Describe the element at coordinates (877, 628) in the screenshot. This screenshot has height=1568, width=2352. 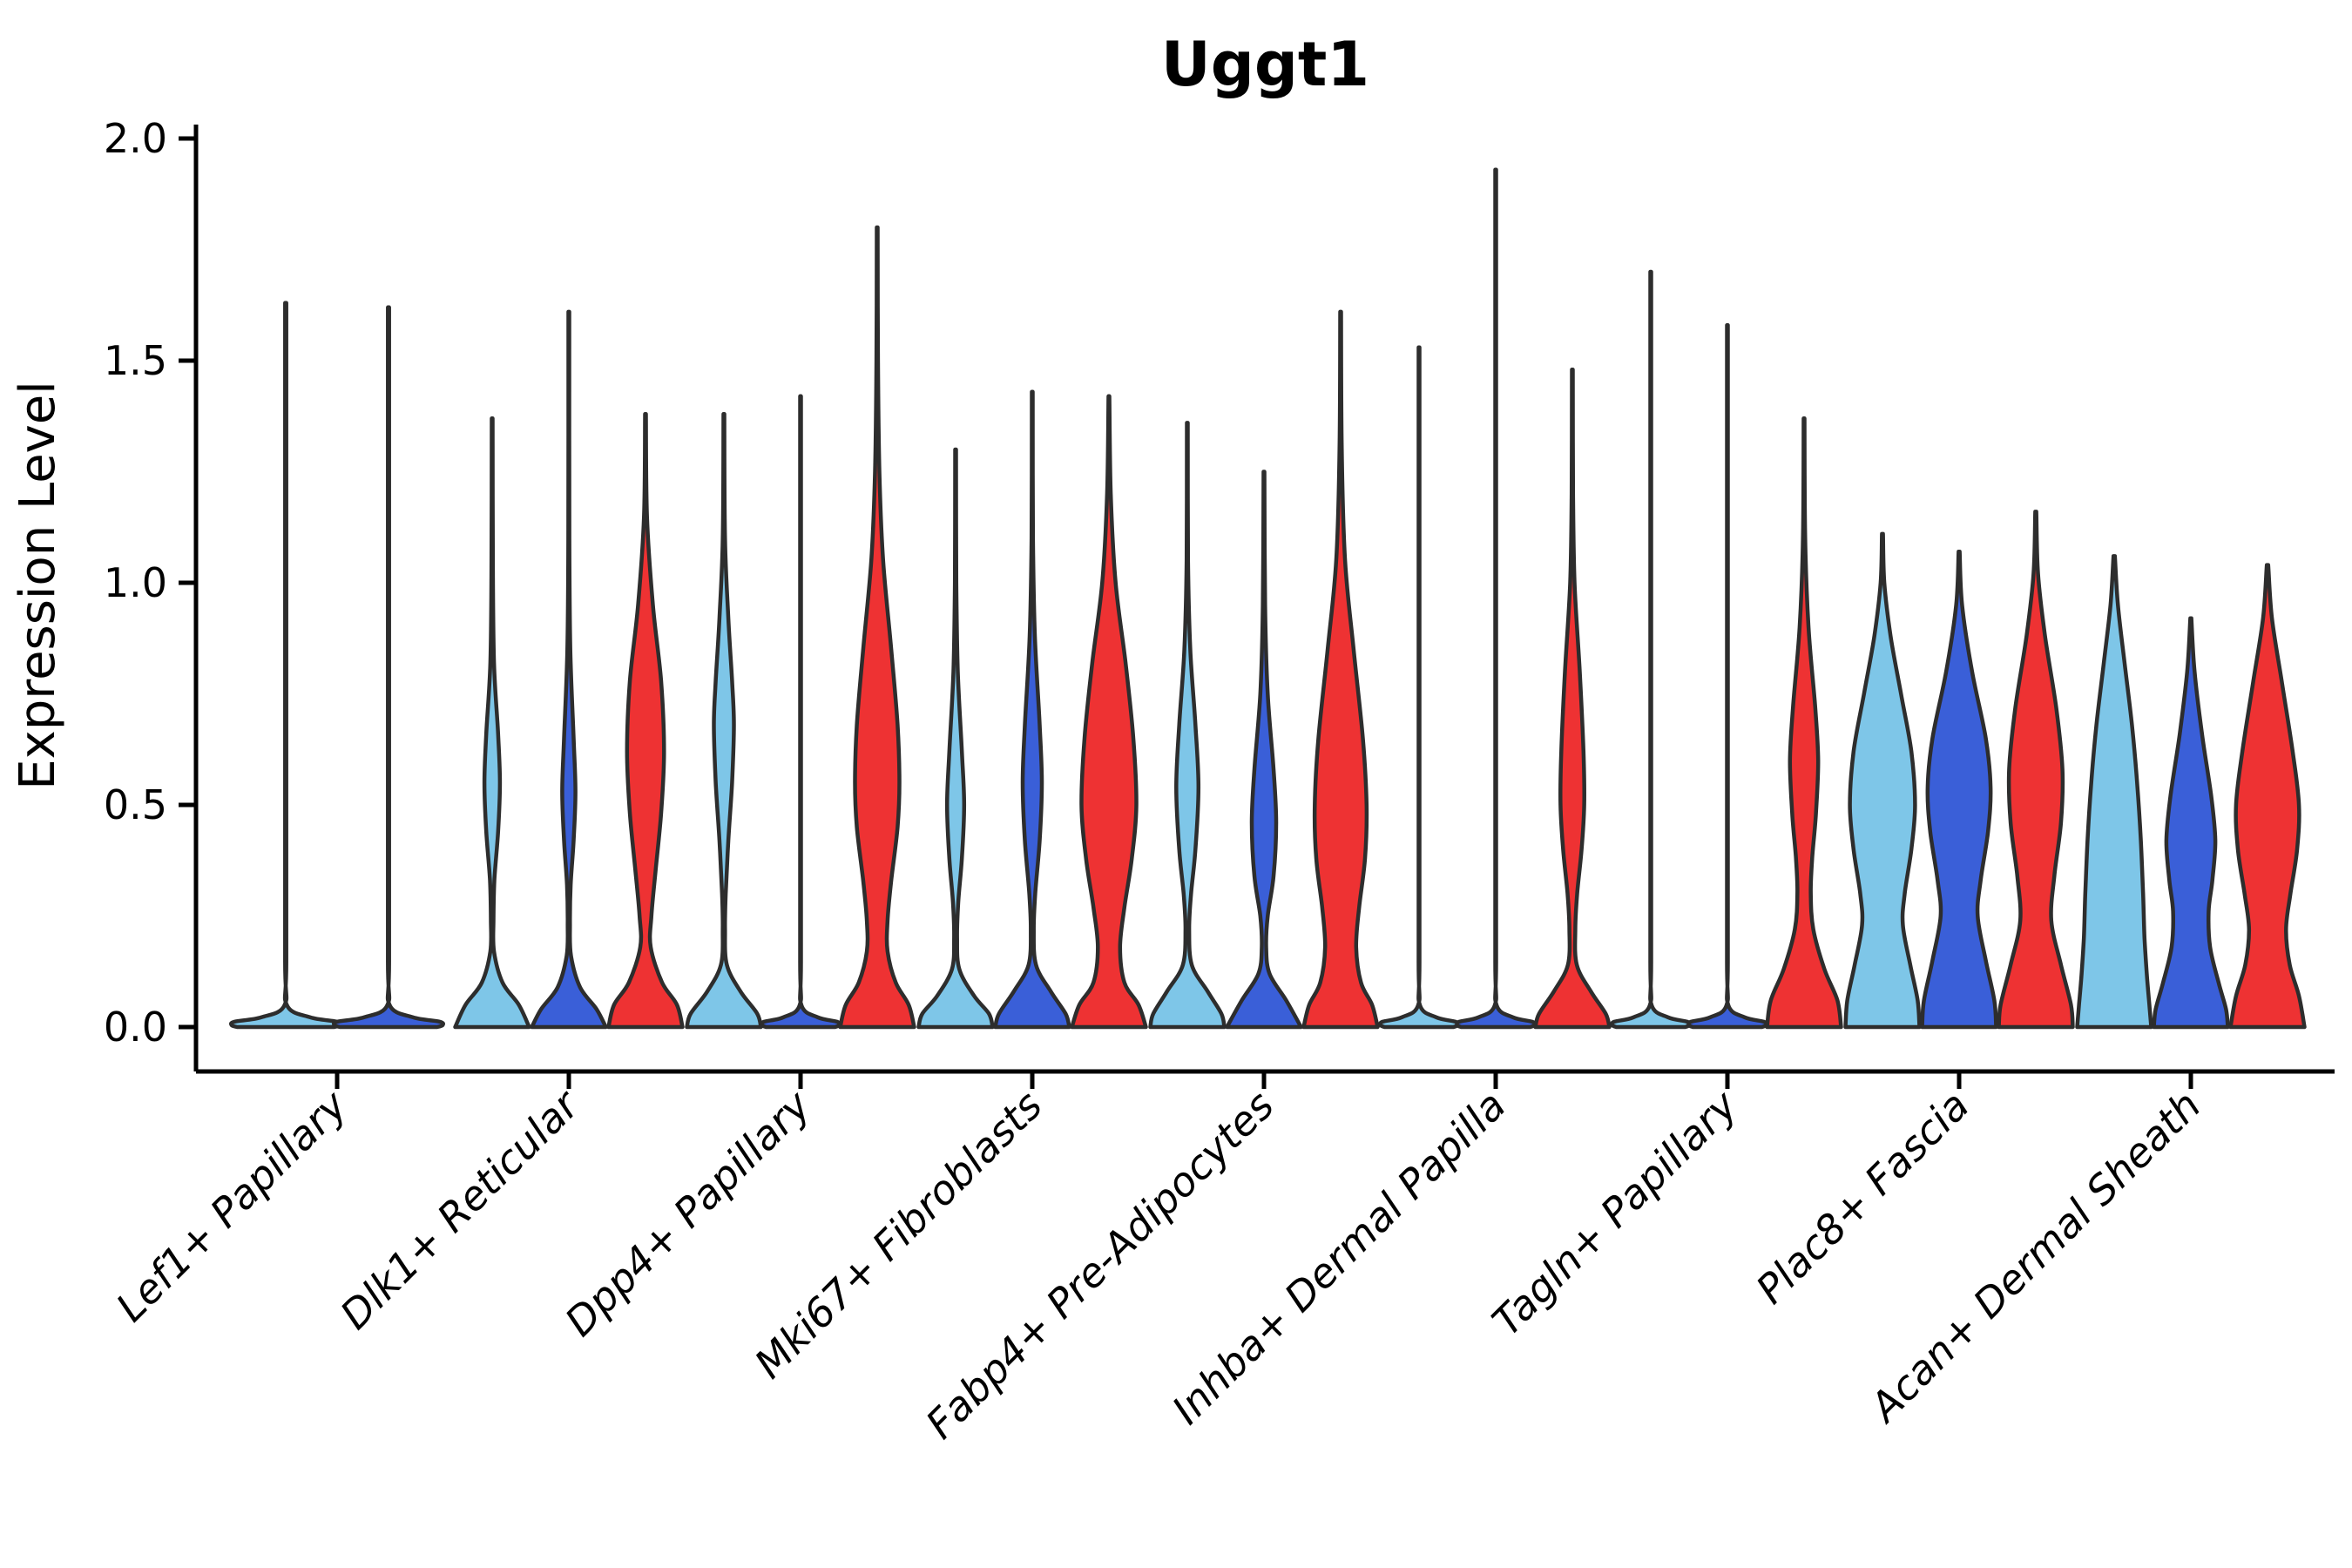
I see `violin-dpp4-group-3-red` at that location.